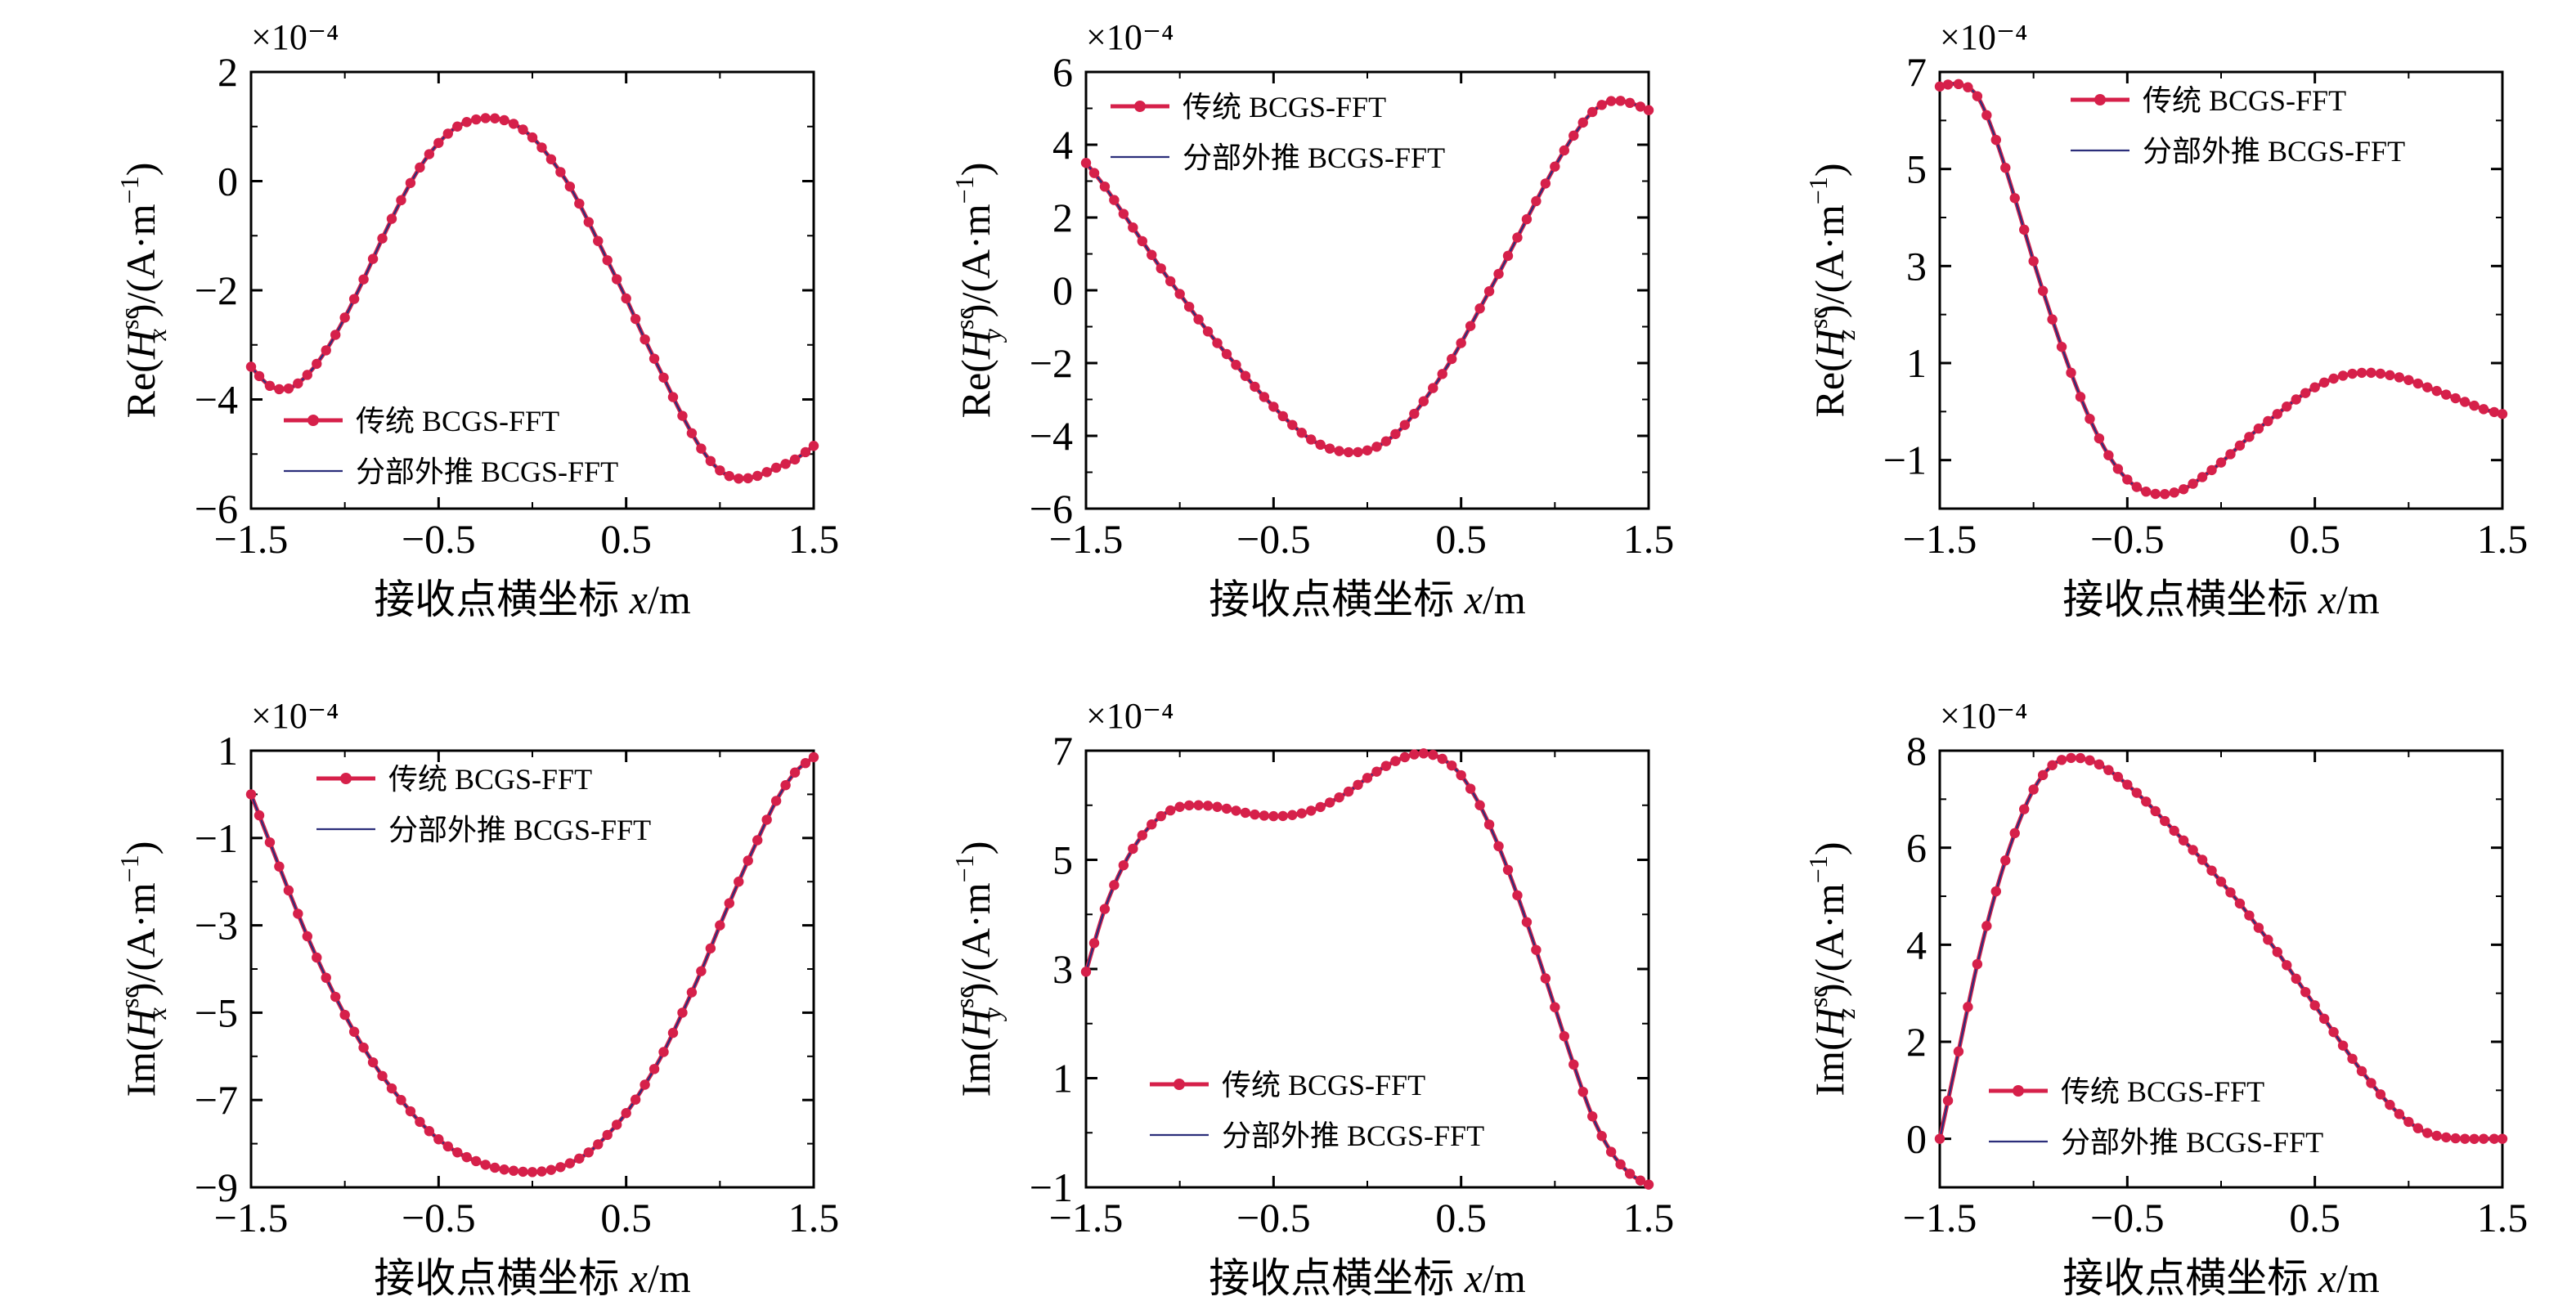 This screenshot has height=1301, width=2576. Describe the element at coordinates (2221, 948) in the screenshot. I see `markers` at that location.